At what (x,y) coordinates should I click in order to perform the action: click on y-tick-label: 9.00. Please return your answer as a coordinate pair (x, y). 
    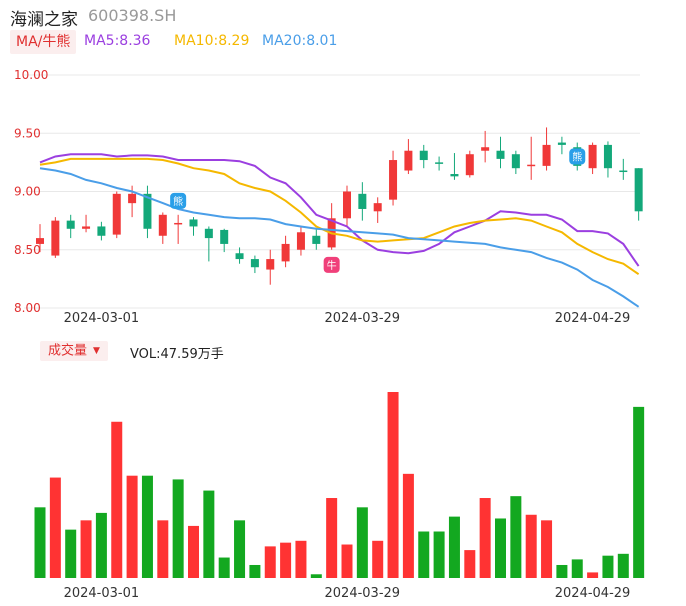
    Looking at the image, I should click on (27, 192).